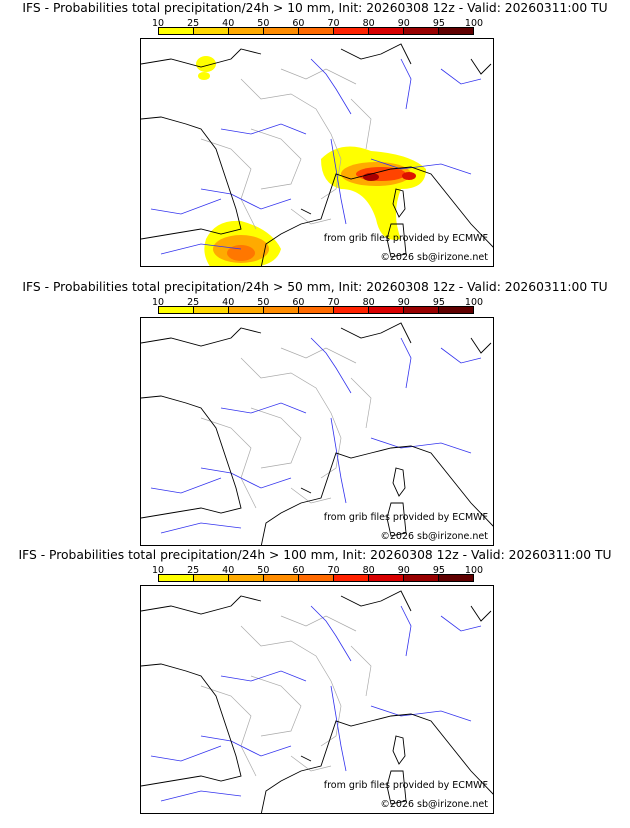 This screenshot has width=630, height=828. I want to click on precip-area-england, so click(206, 64).